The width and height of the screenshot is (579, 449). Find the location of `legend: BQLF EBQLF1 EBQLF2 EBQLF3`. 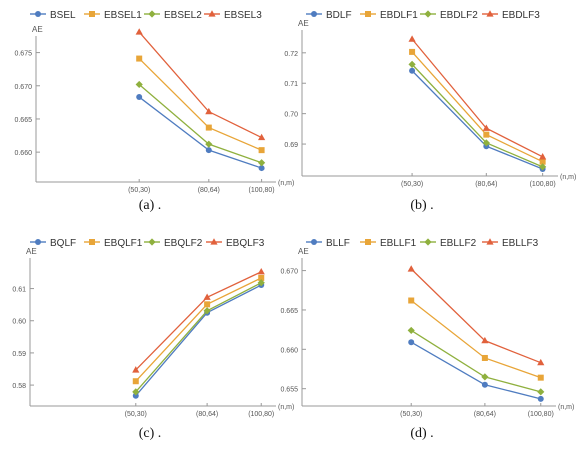

legend: BQLF EBQLF1 EBQLF2 EBQLF3 is located at coordinates (147, 243).